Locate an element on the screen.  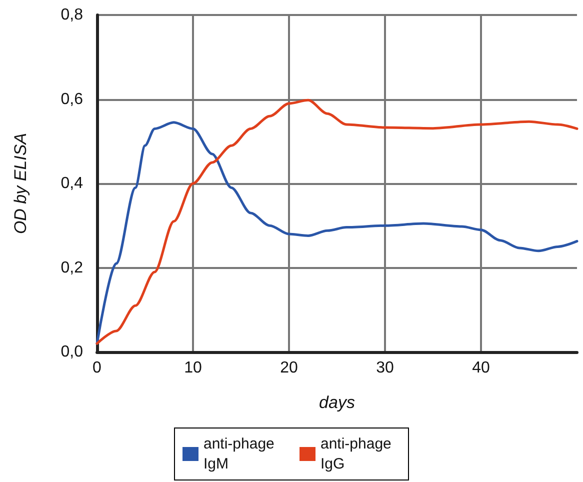
y-tick-label: 0,8 is located at coordinates (72, 15).